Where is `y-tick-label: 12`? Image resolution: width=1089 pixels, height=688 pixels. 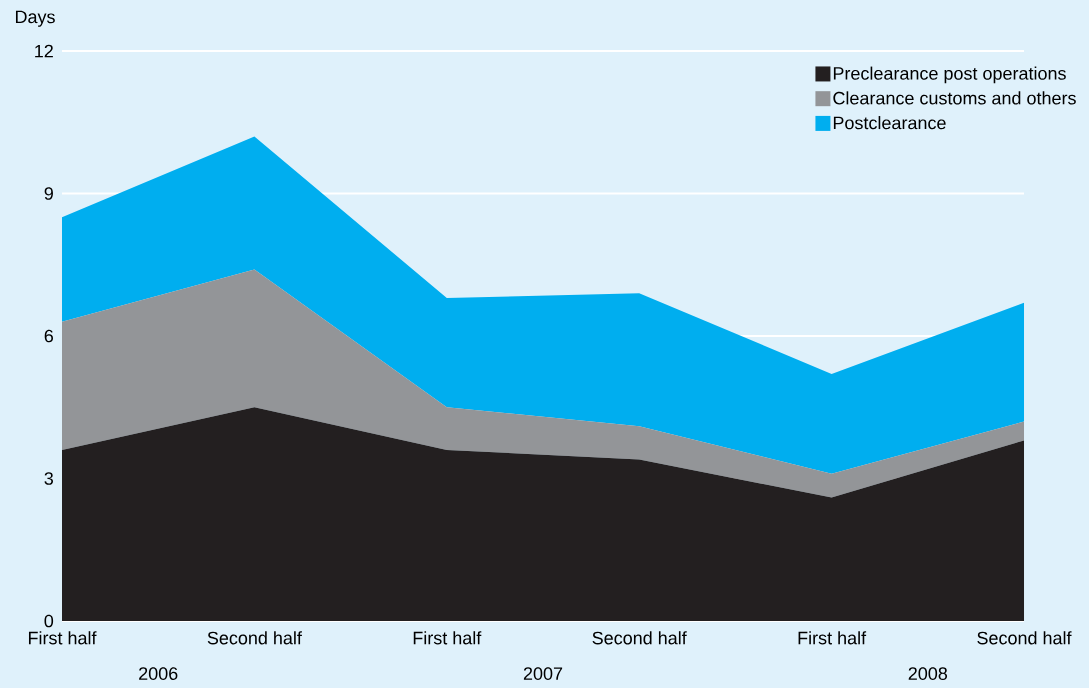
y-tick-label: 12 is located at coordinates (44, 51).